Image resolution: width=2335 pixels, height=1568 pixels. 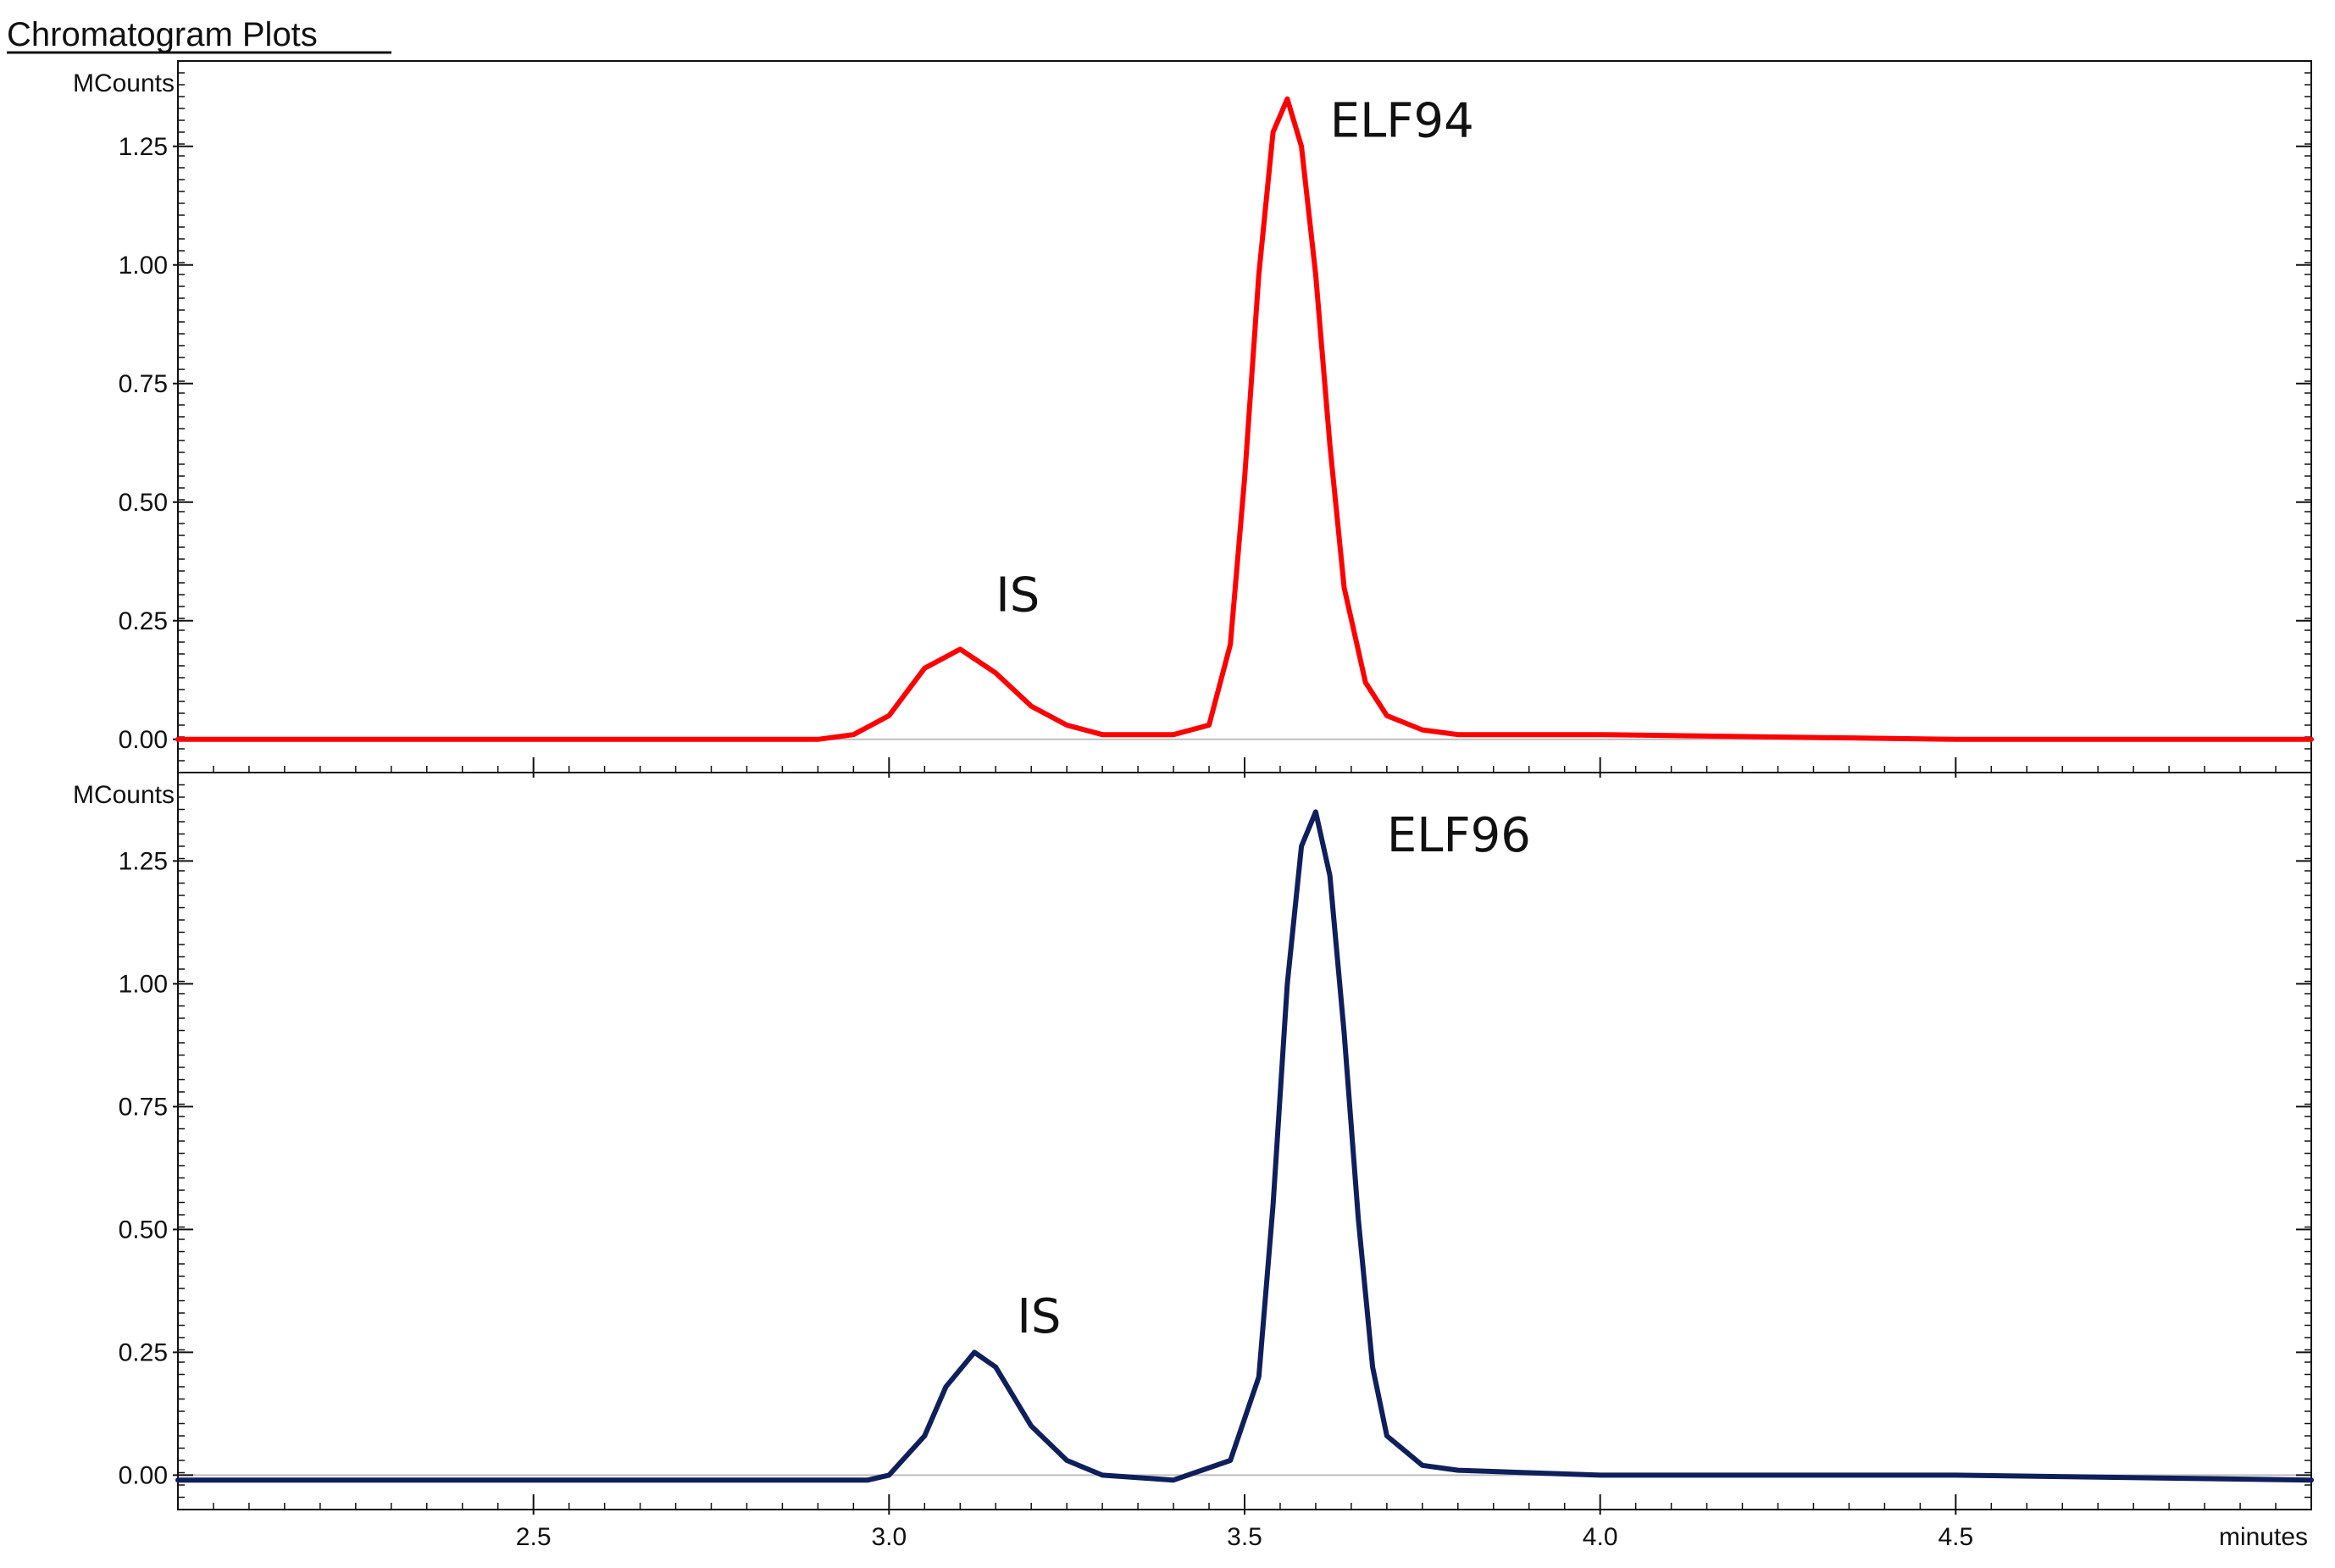 What do you see at coordinates (1244, 1537) in the screenshot?
I see `x-tick-label: 3.5` at bounding box center [1244, 1537].